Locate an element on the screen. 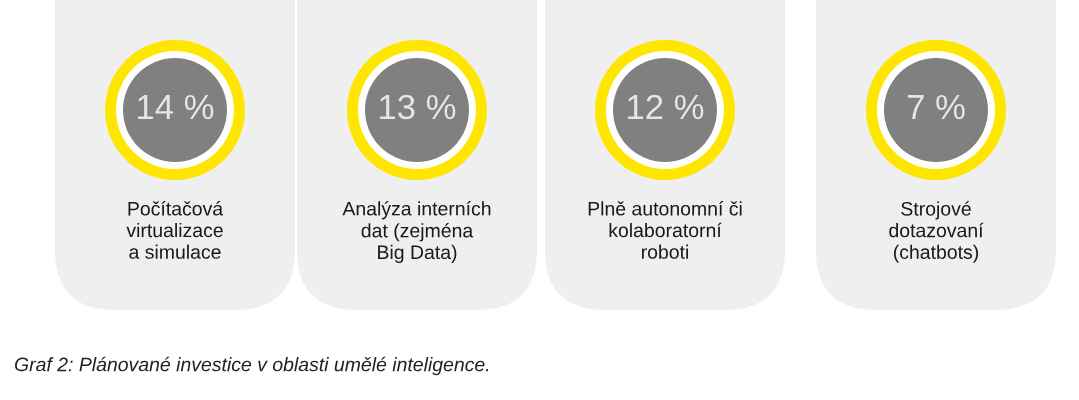 This screenshot has height=400, width=1079. category-label: Počítačová virtualizace a simulace is located at coordinates (175, 230).